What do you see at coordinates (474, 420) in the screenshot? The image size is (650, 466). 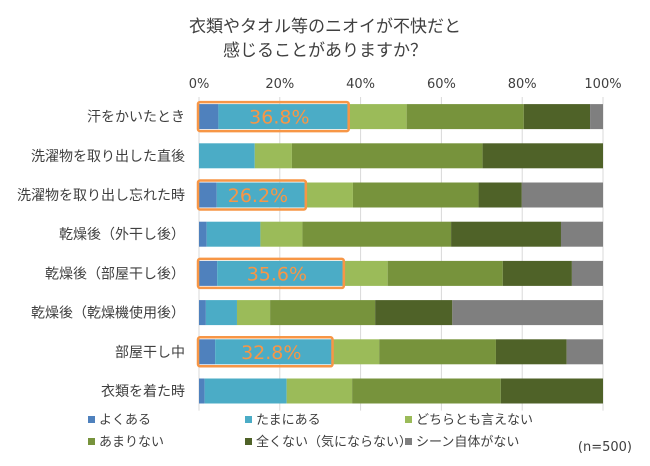 I see `legend-label: どちらとも言えない` at bounding box center [474, 420].